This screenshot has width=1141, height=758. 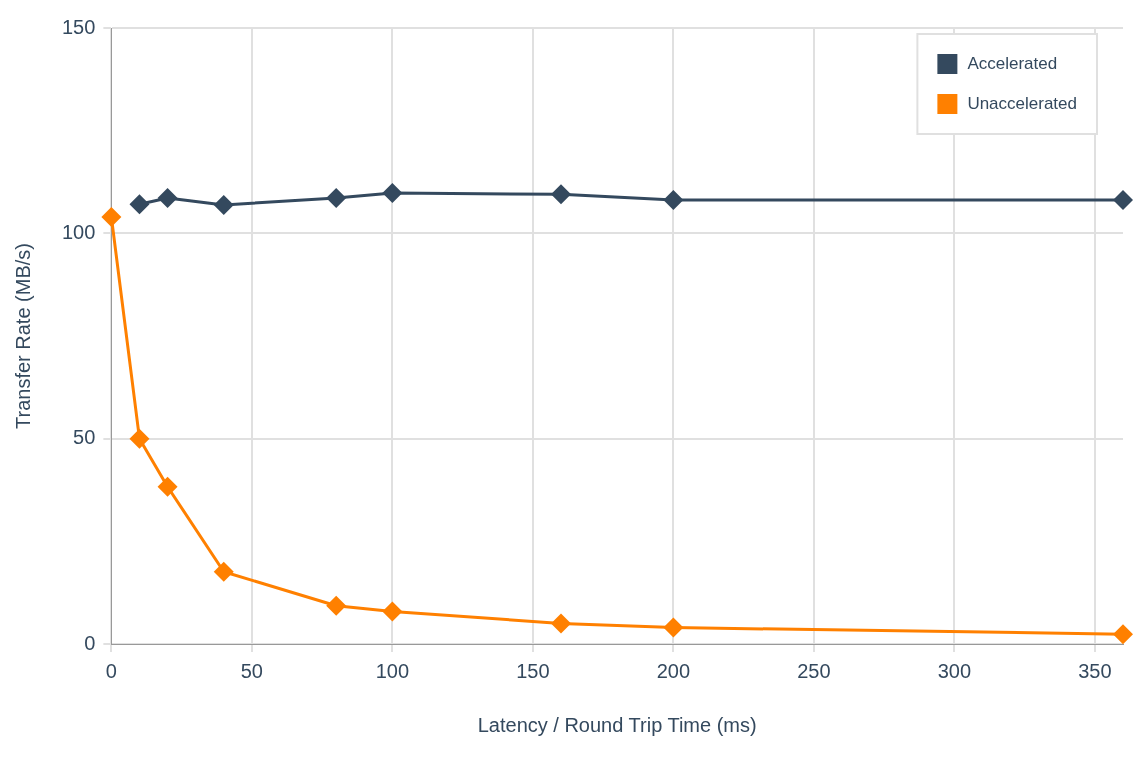 I want to click on x-tick-label: 250, so click(x=814, y=670).